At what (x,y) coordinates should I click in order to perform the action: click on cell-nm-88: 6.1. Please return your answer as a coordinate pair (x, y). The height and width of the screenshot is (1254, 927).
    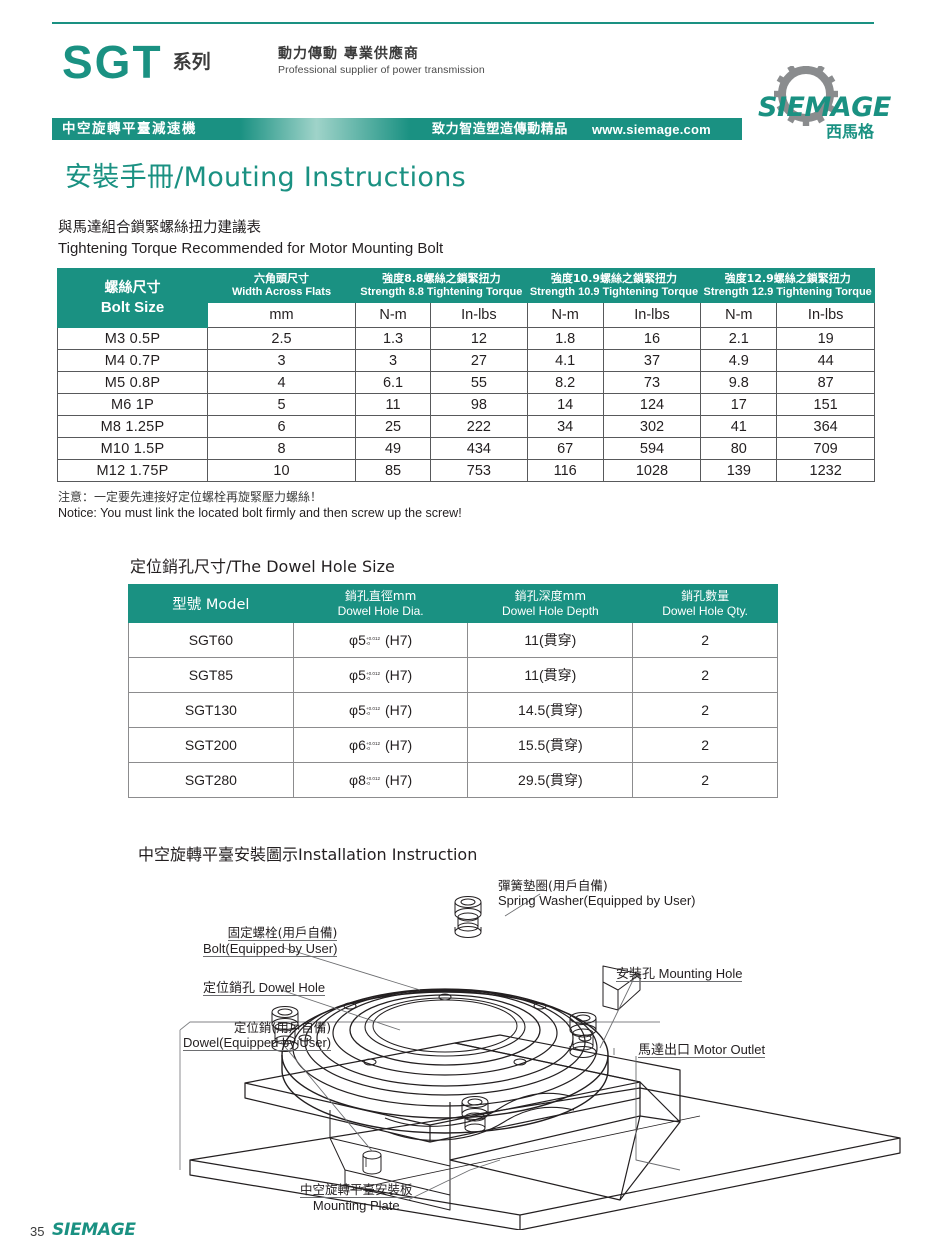
    Looking at the image, I should click on (393, 382).